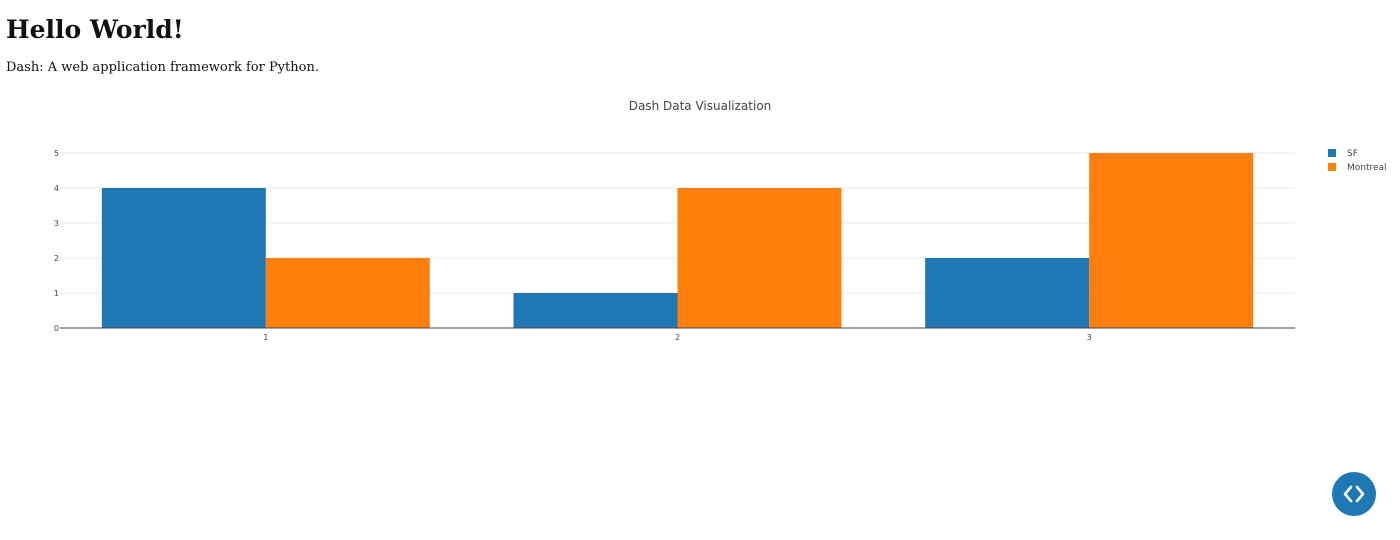 This screenshot has height=540, width=1400. I want to click on y-tick-label: 4, so click(56, 188).